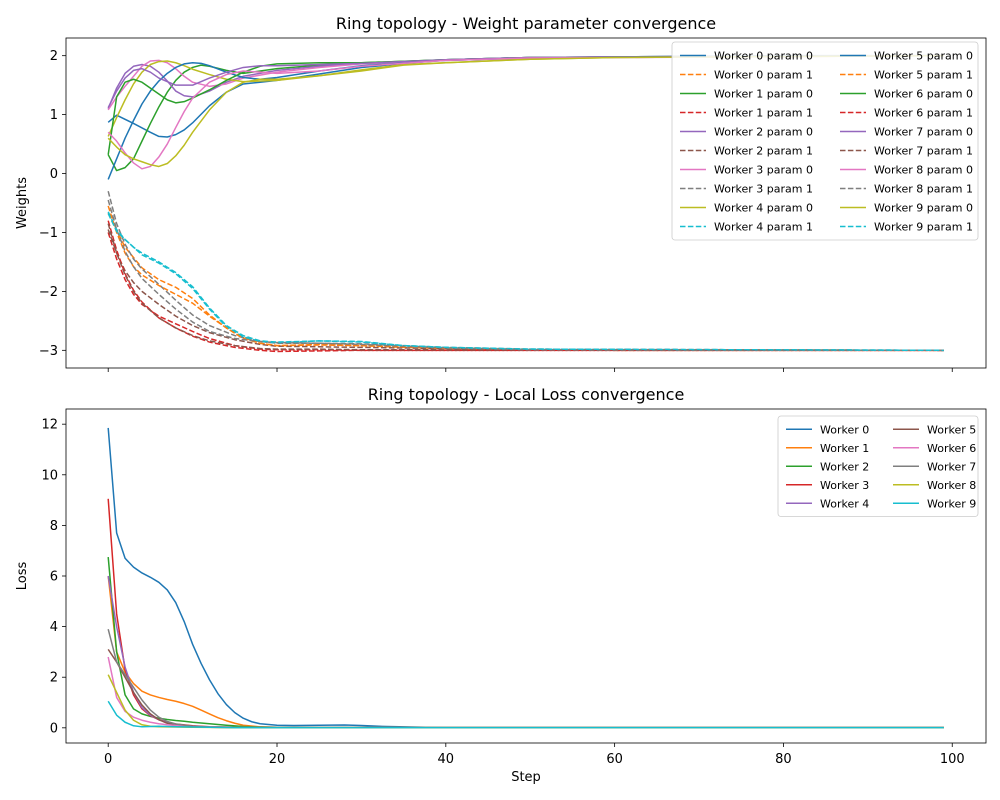 The width and height of the screenshot is (1000, 800). I want to click on legend-entry-label: Worker 9, so click(951, 503).